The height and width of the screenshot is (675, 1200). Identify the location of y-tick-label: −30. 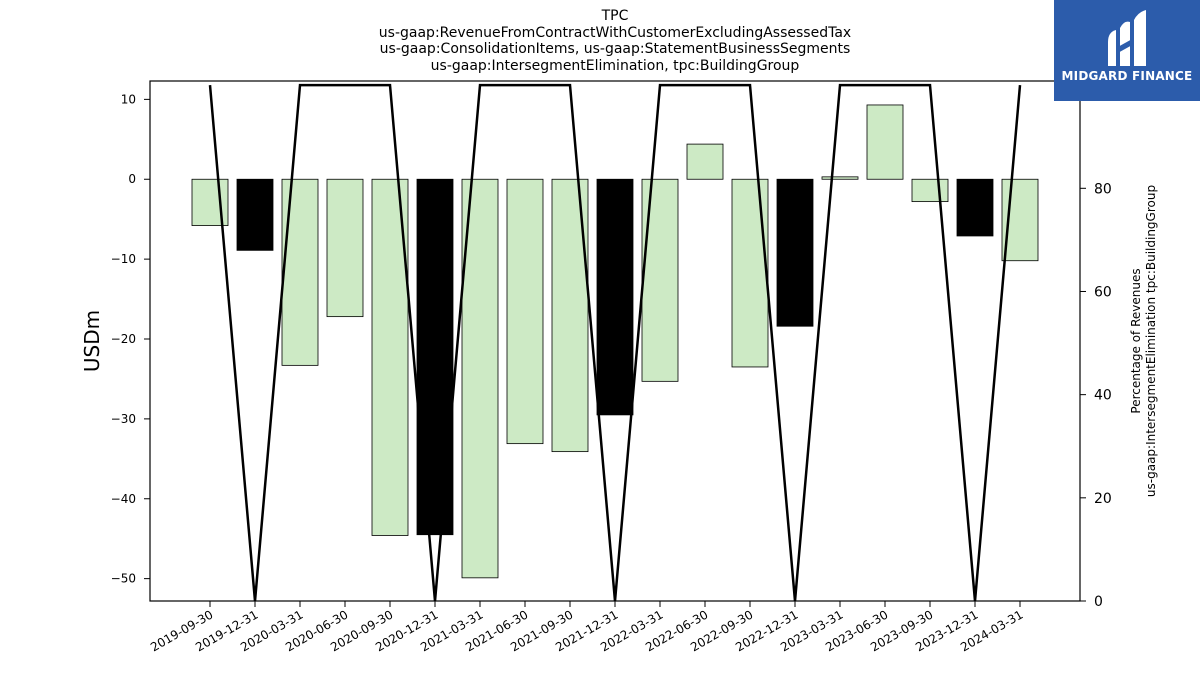
(123, 419).